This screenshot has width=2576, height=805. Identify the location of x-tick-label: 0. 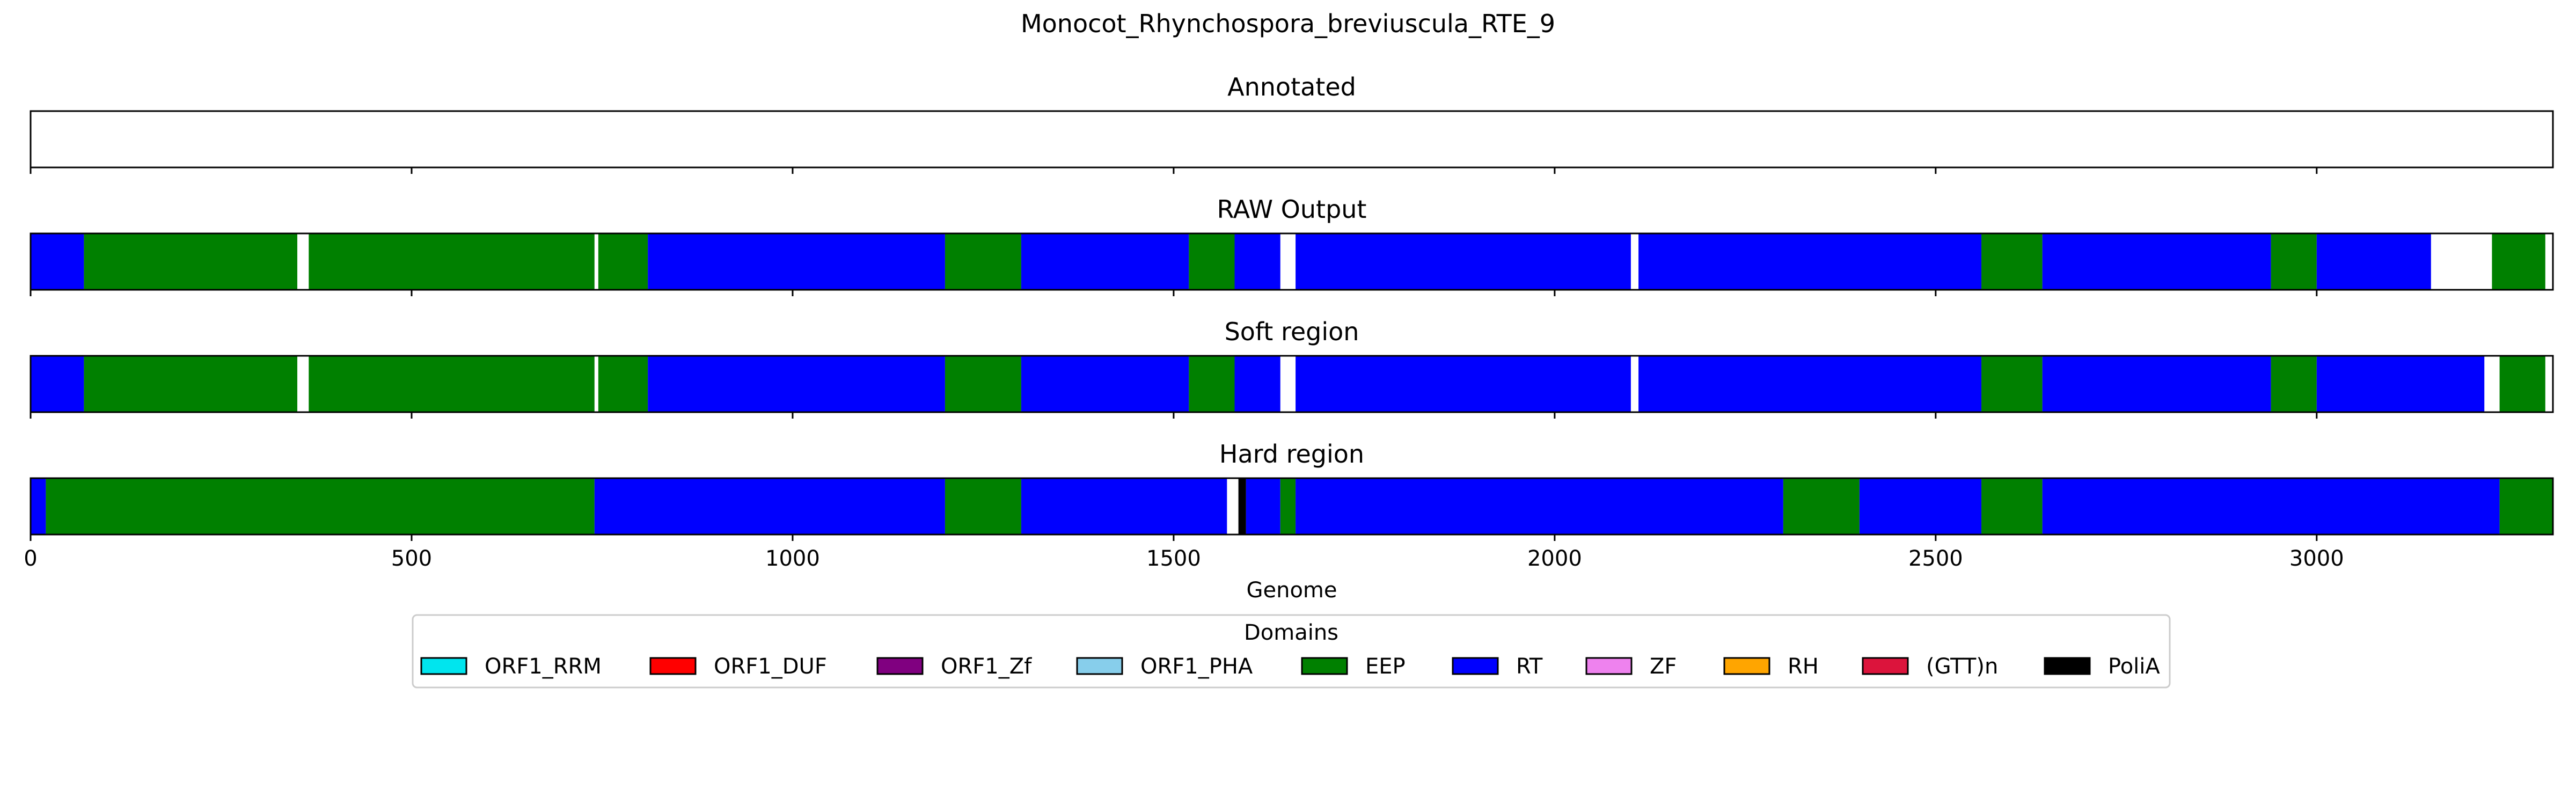
(30, 558).